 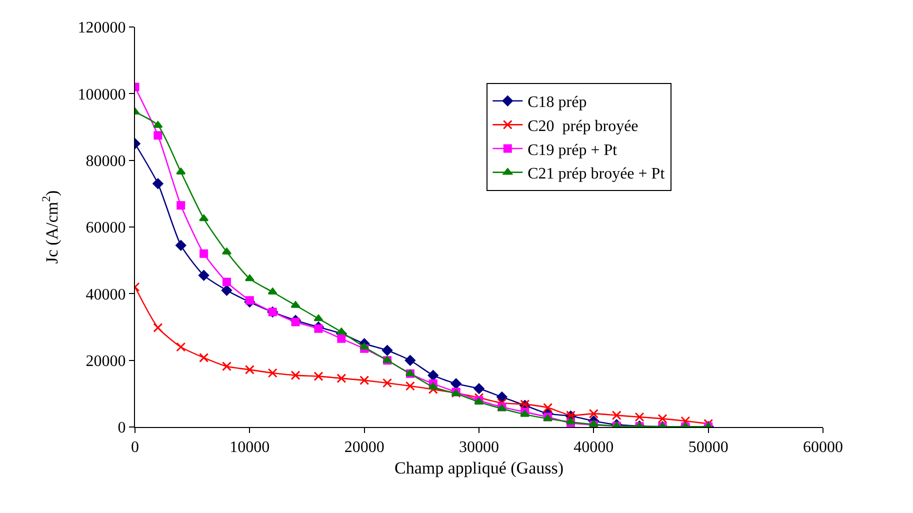 What do you see at coordinates (594, 447) in the screenshot?
I see `x-tick-label: 40000` at bounding box center [594, 447].